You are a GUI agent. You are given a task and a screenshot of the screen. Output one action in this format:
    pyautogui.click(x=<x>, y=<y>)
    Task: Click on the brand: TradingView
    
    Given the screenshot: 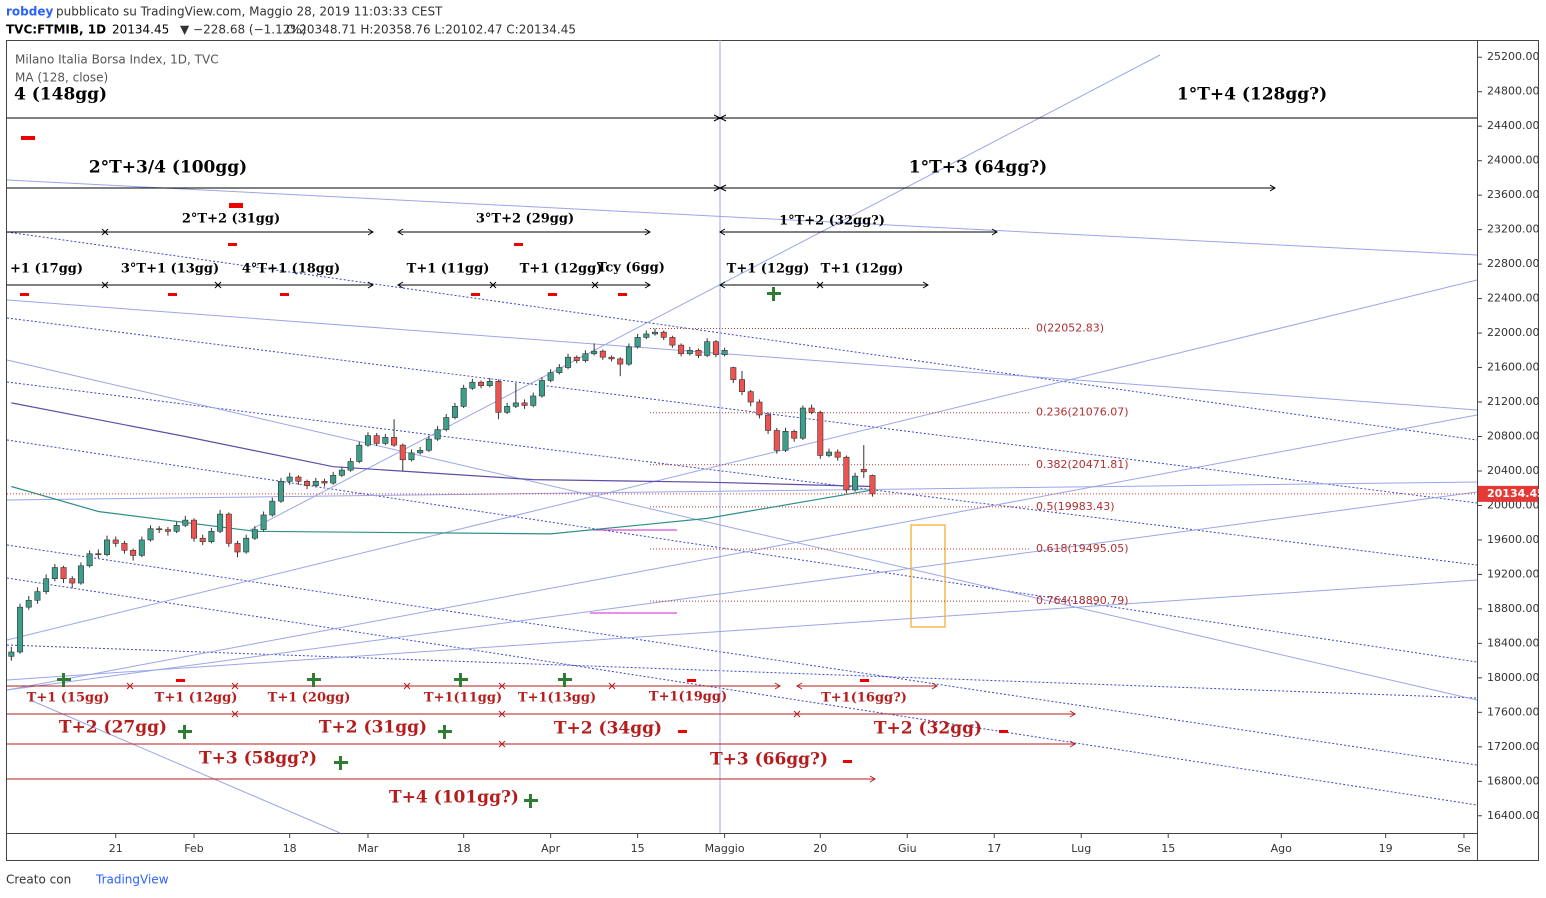 What is the action you would take?
    pyautogui.click(x=132, y=880)
    